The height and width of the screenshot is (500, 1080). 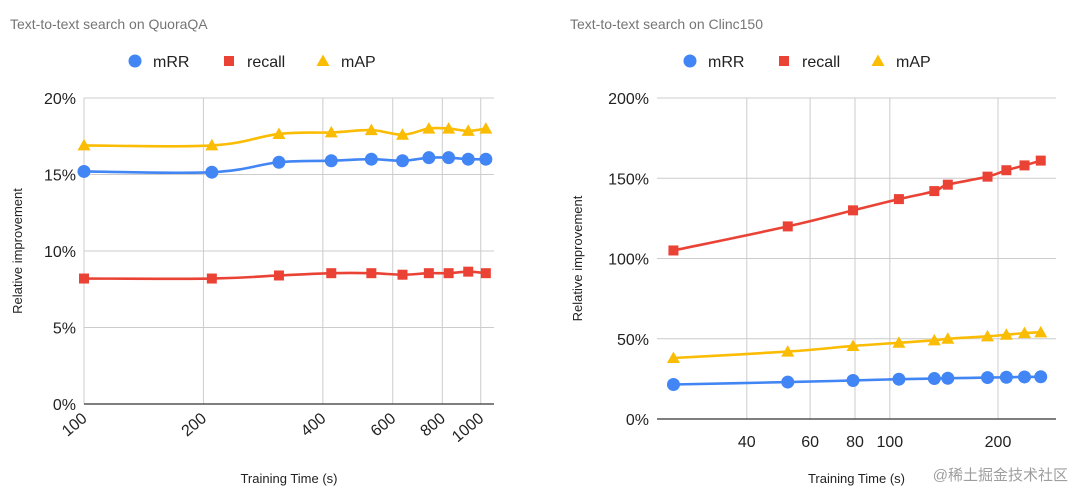 I want to click on quoraqa-xlabel: Training Time (s), so click(x=288, y=478).